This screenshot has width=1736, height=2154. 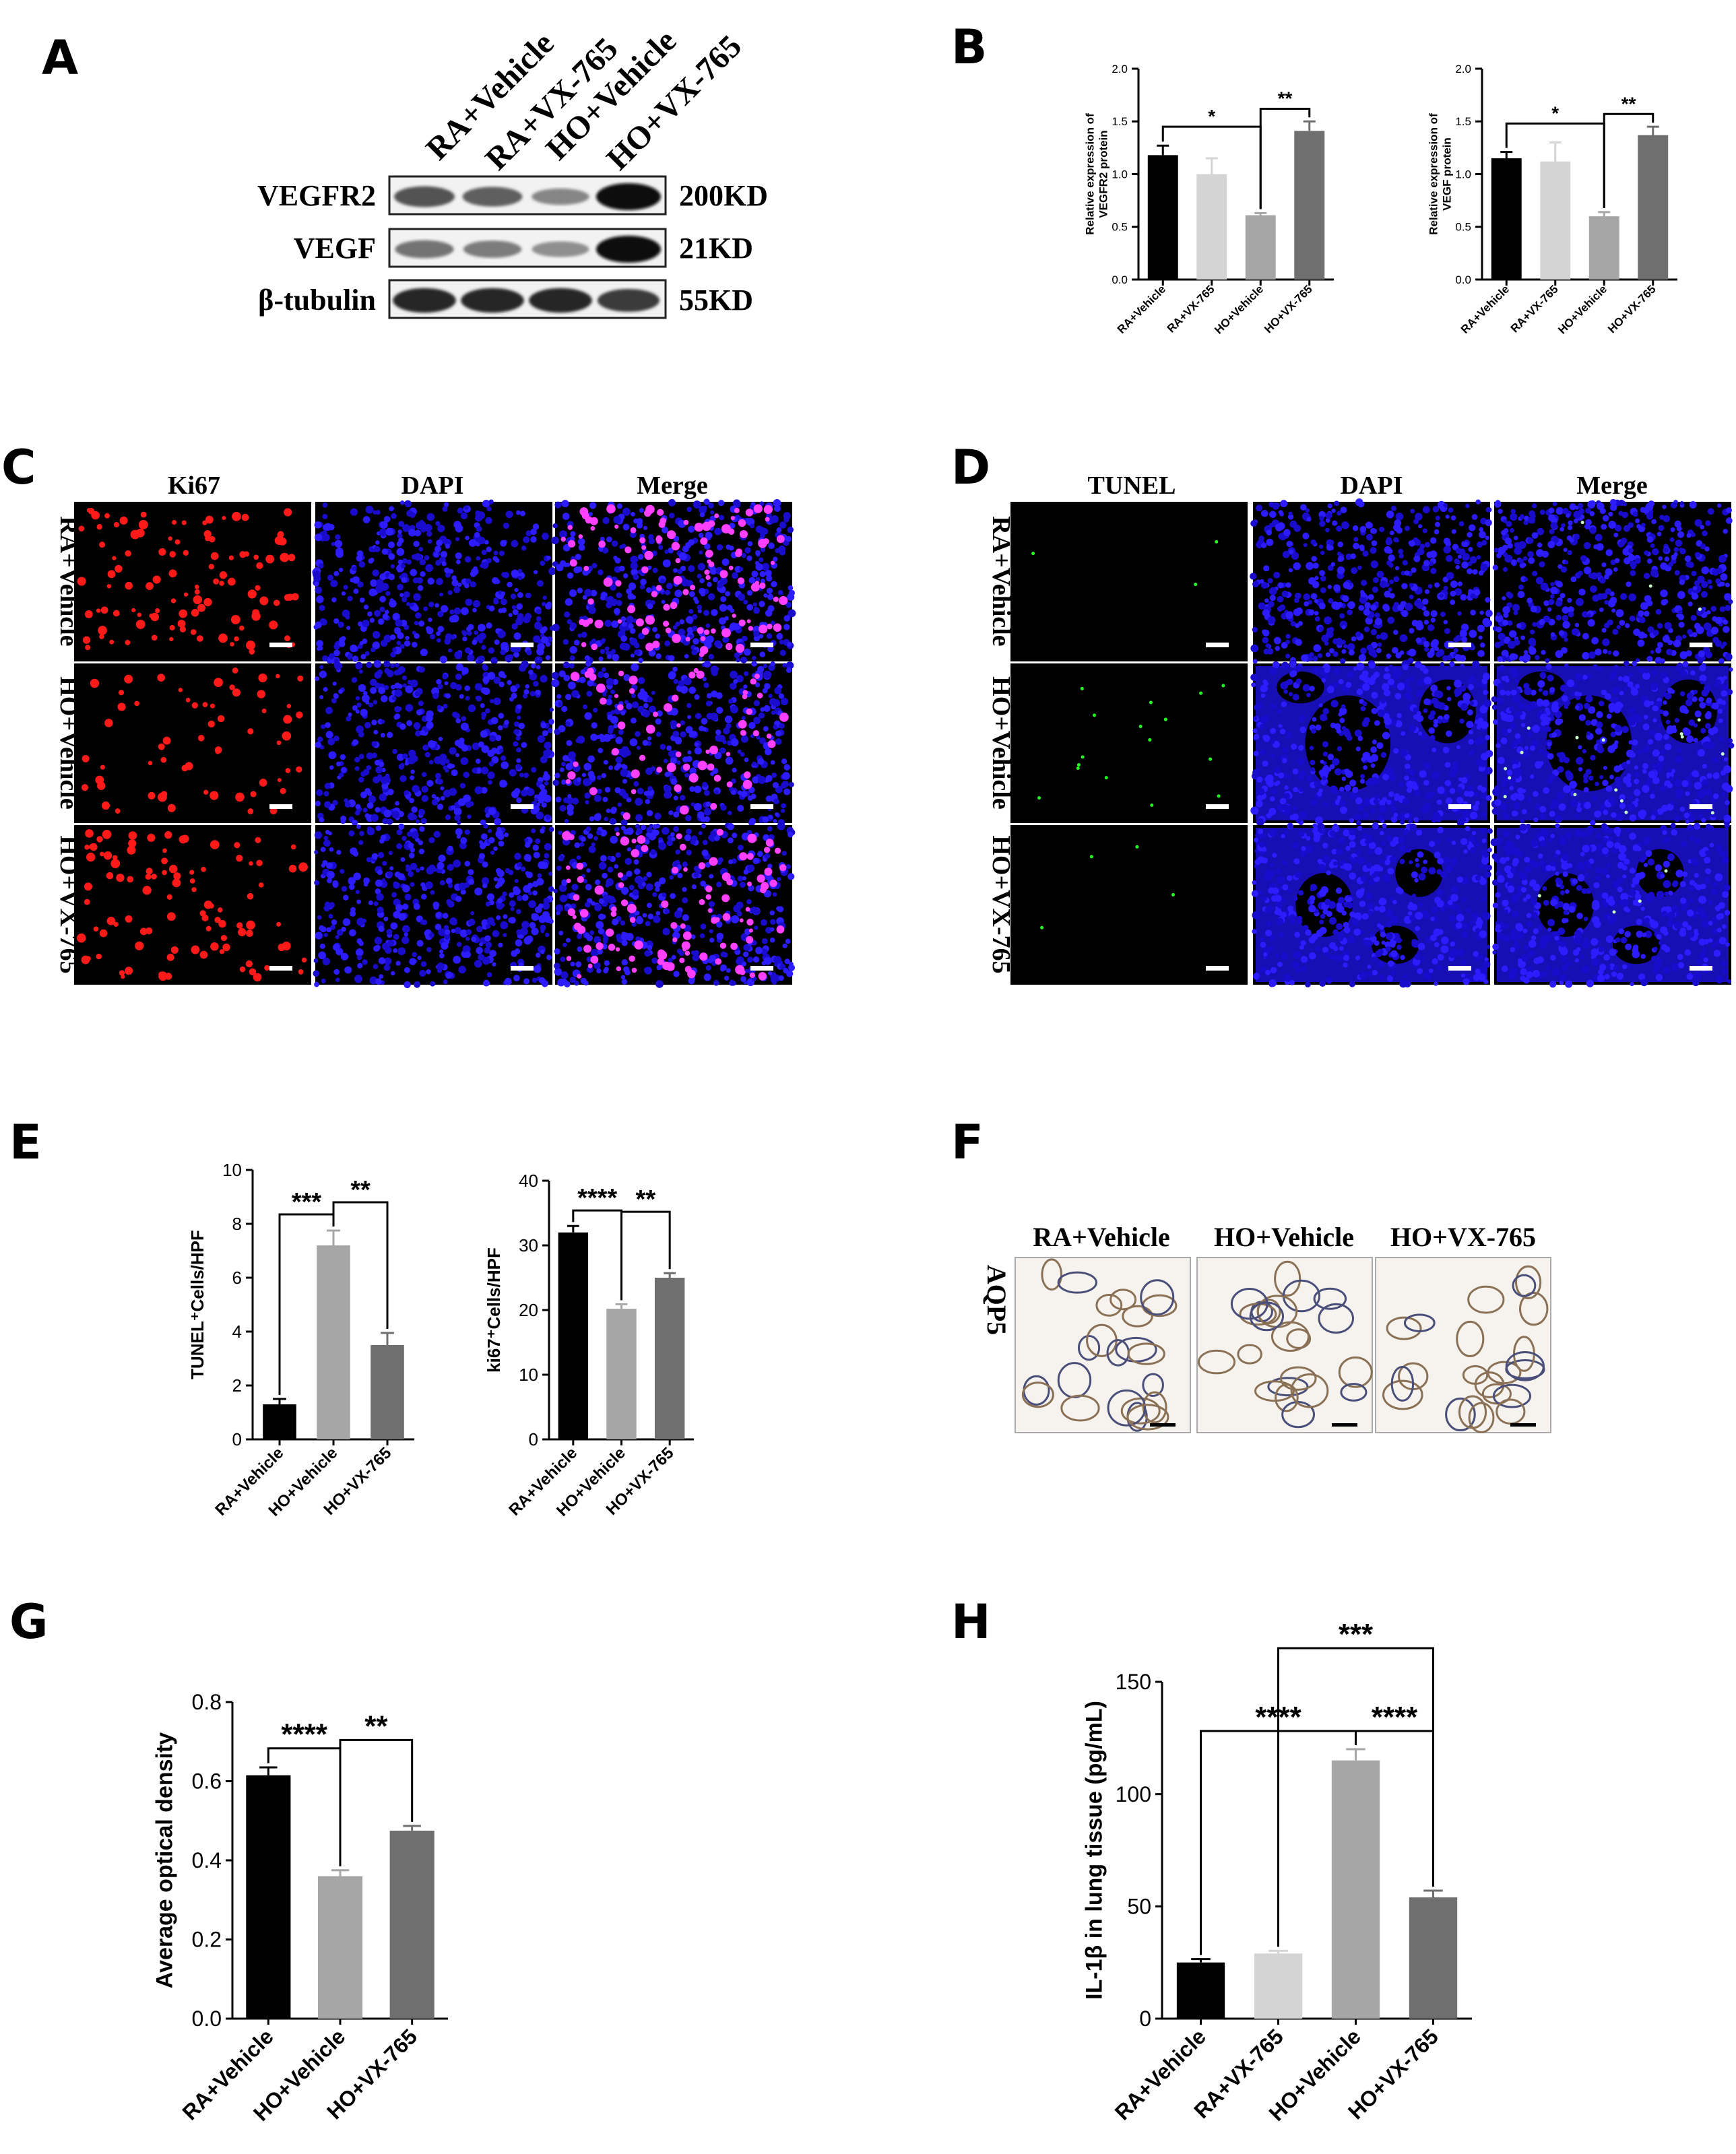 What do you see at coordinates (60, 58) in the screenshot?
I see `panel-letter-a: A` at bounding box center [60, 58].